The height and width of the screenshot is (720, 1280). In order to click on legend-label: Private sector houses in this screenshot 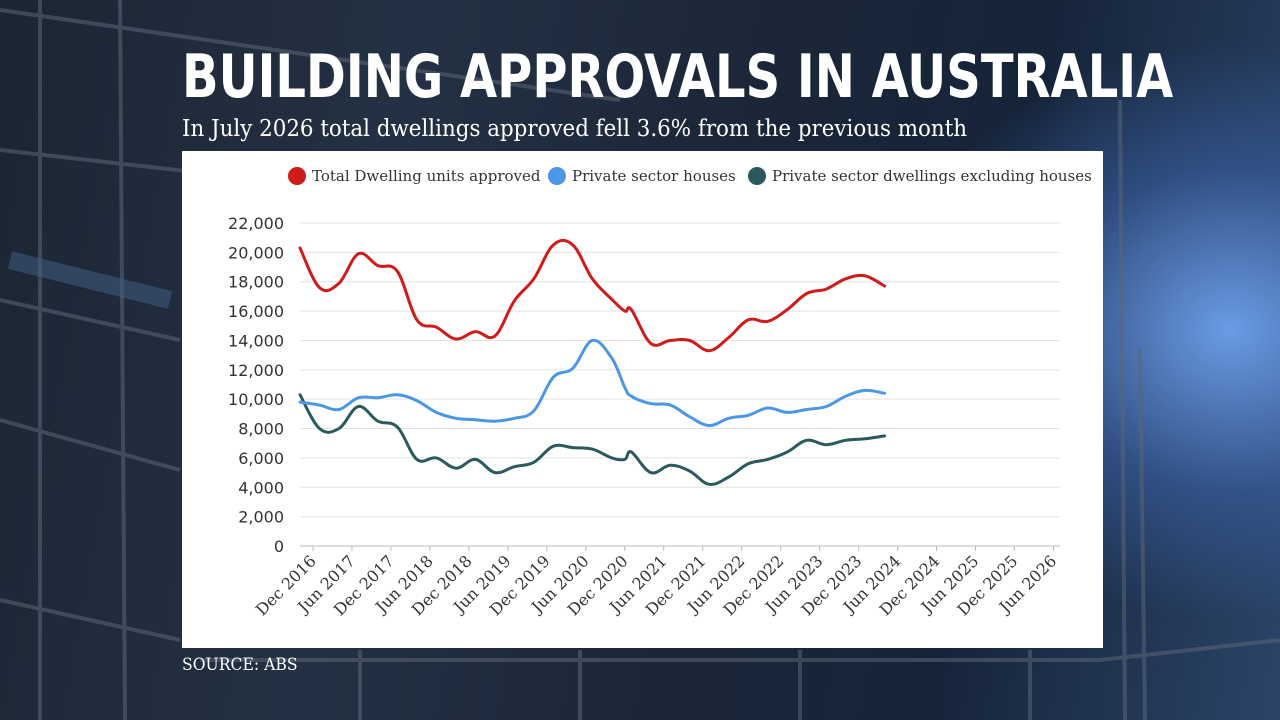, I will do `click(654, 176)`.